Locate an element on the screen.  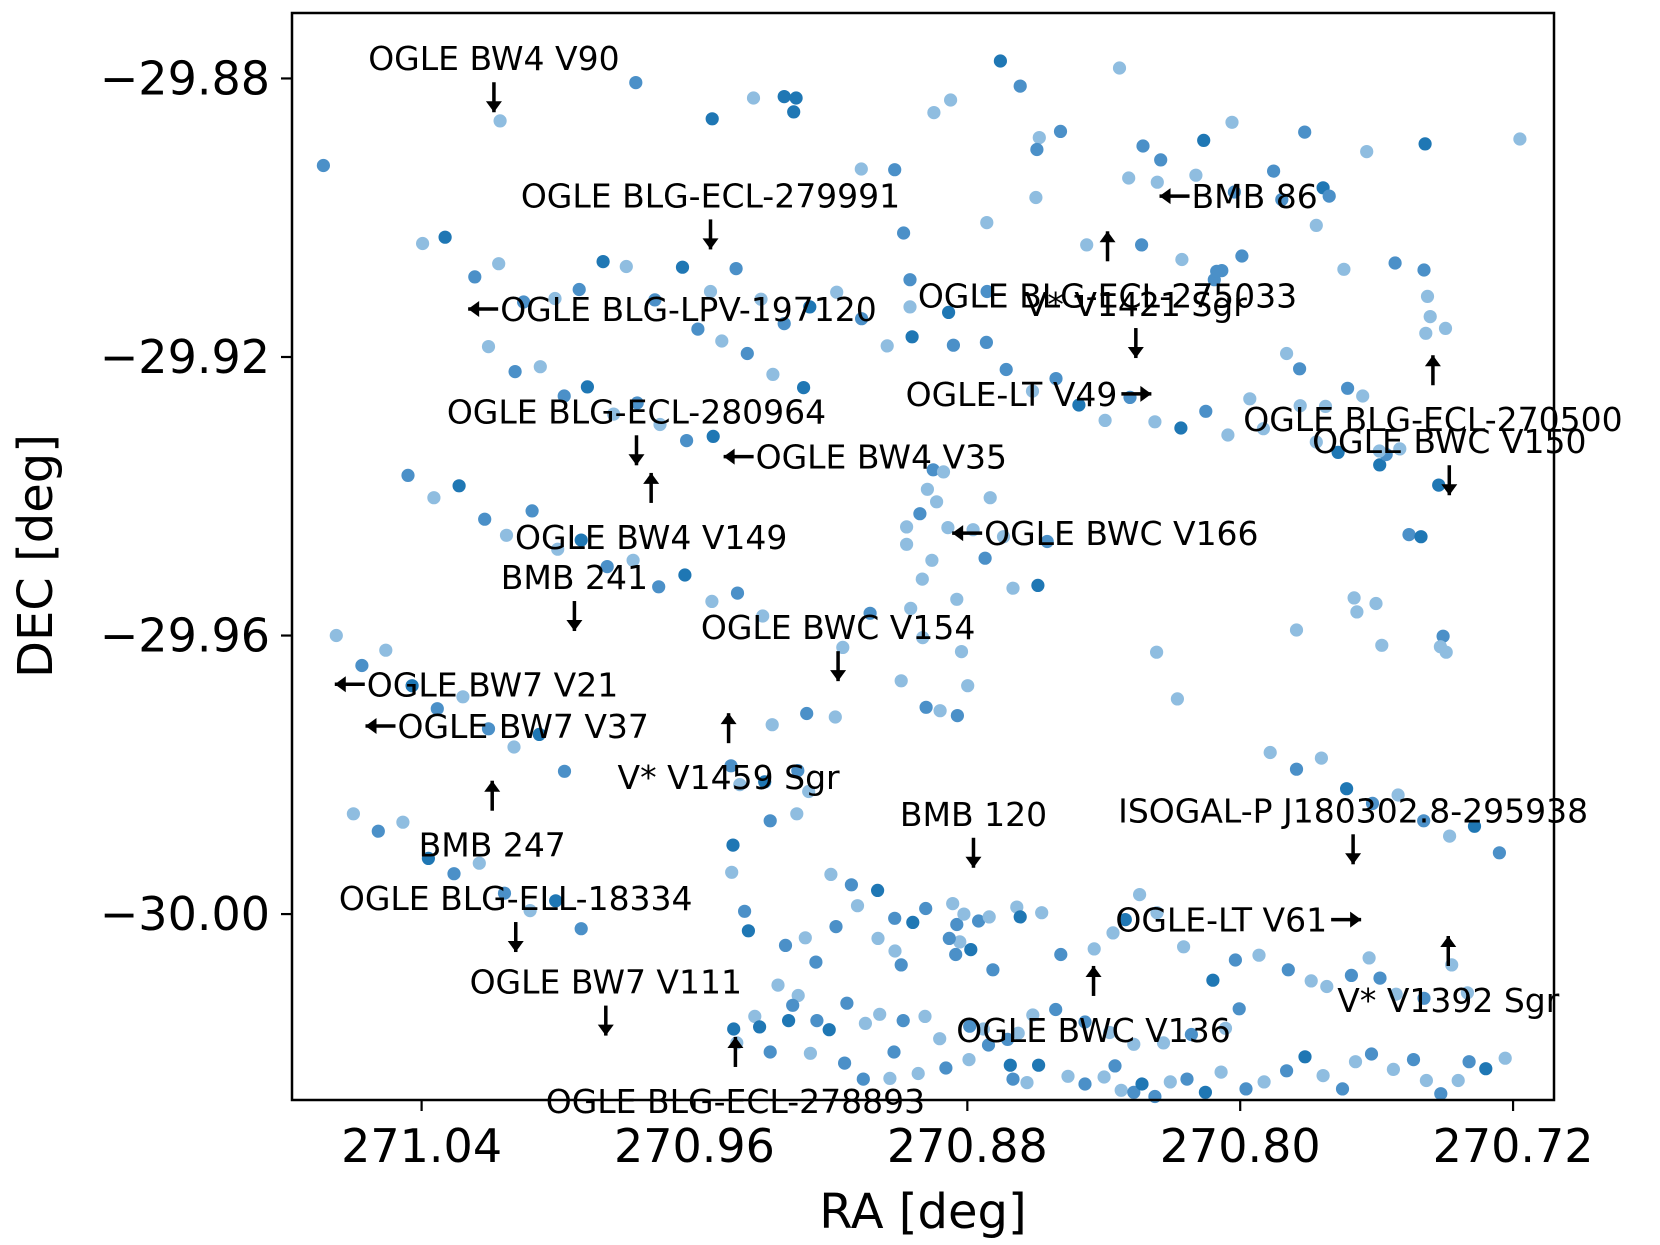
x-tick-label: 270.88 is located at coordinates (967, 1146).